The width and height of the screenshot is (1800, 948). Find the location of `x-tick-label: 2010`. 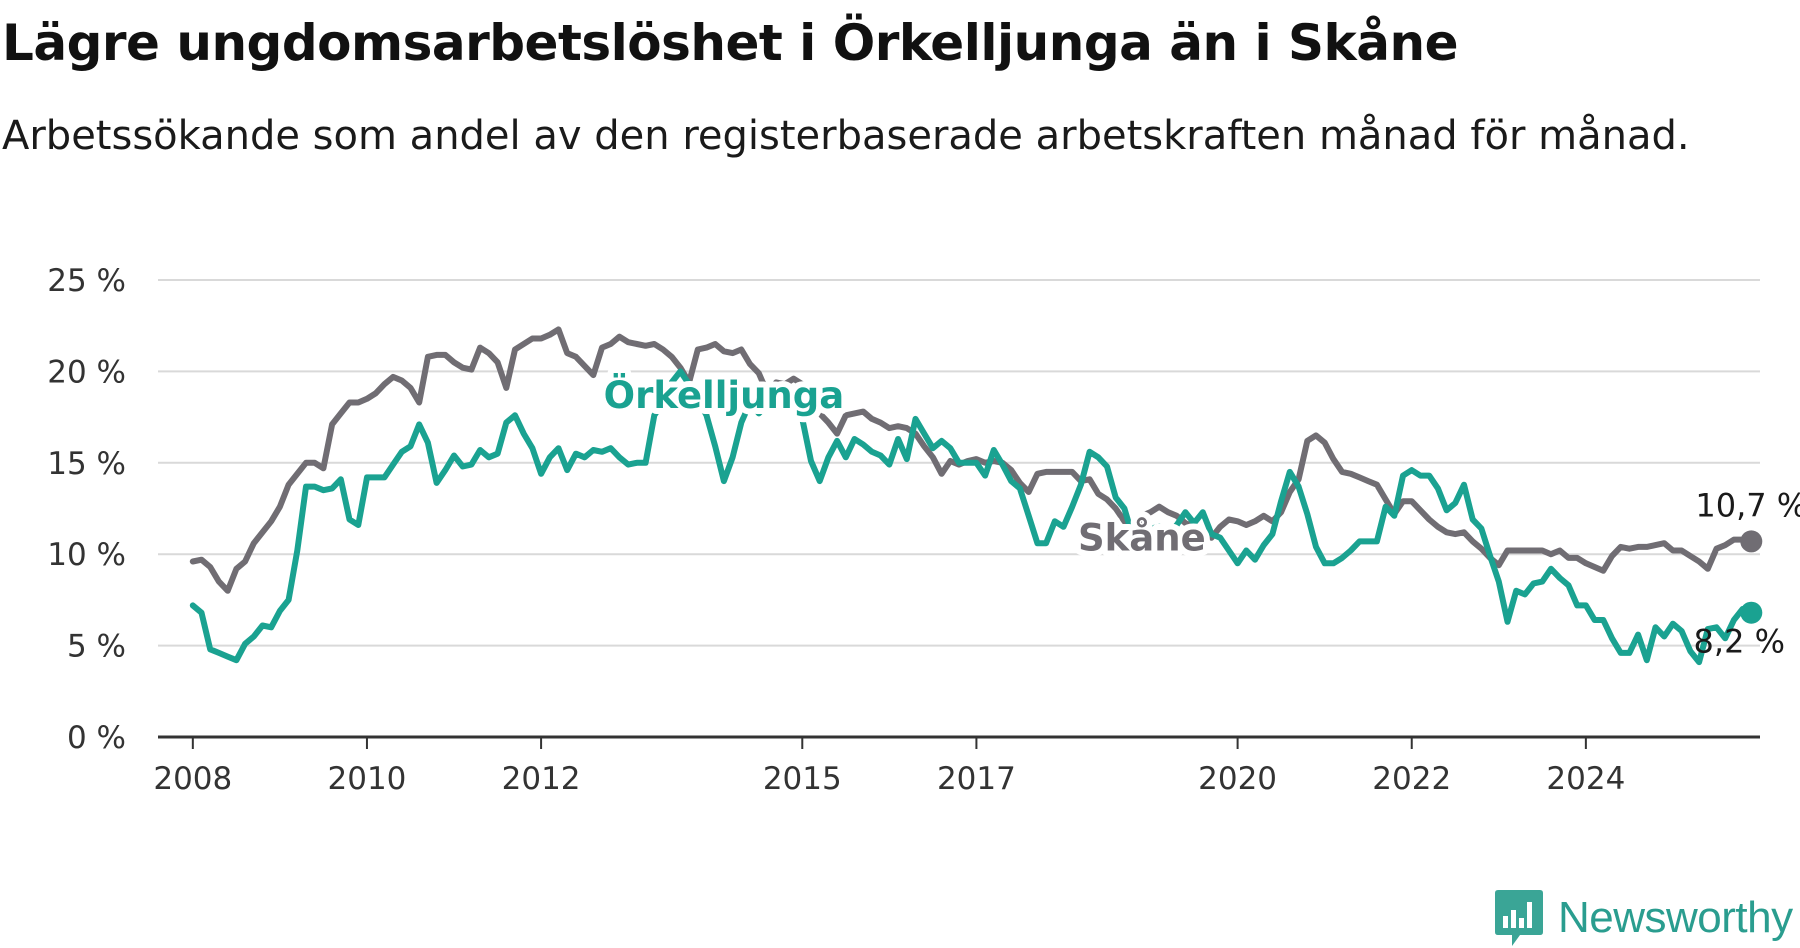

x-tick-label: 2010 is located at coordinates (367, 779).